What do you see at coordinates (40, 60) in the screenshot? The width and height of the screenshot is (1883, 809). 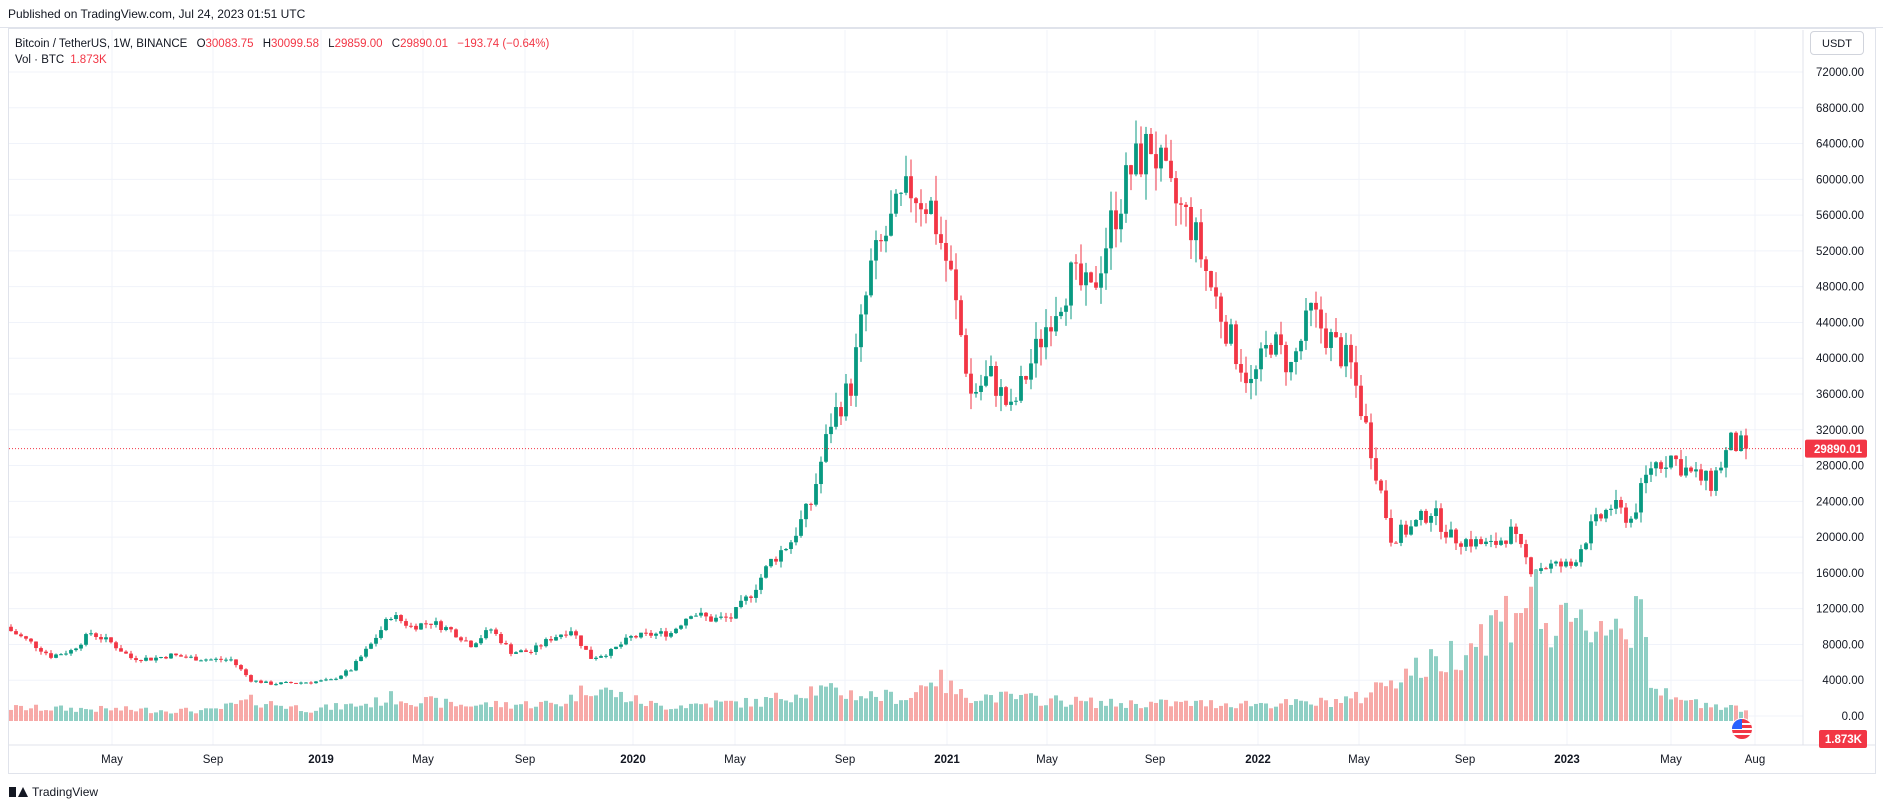 I see `volume-label: Vol · BTC` at bounding box center [40, 60].